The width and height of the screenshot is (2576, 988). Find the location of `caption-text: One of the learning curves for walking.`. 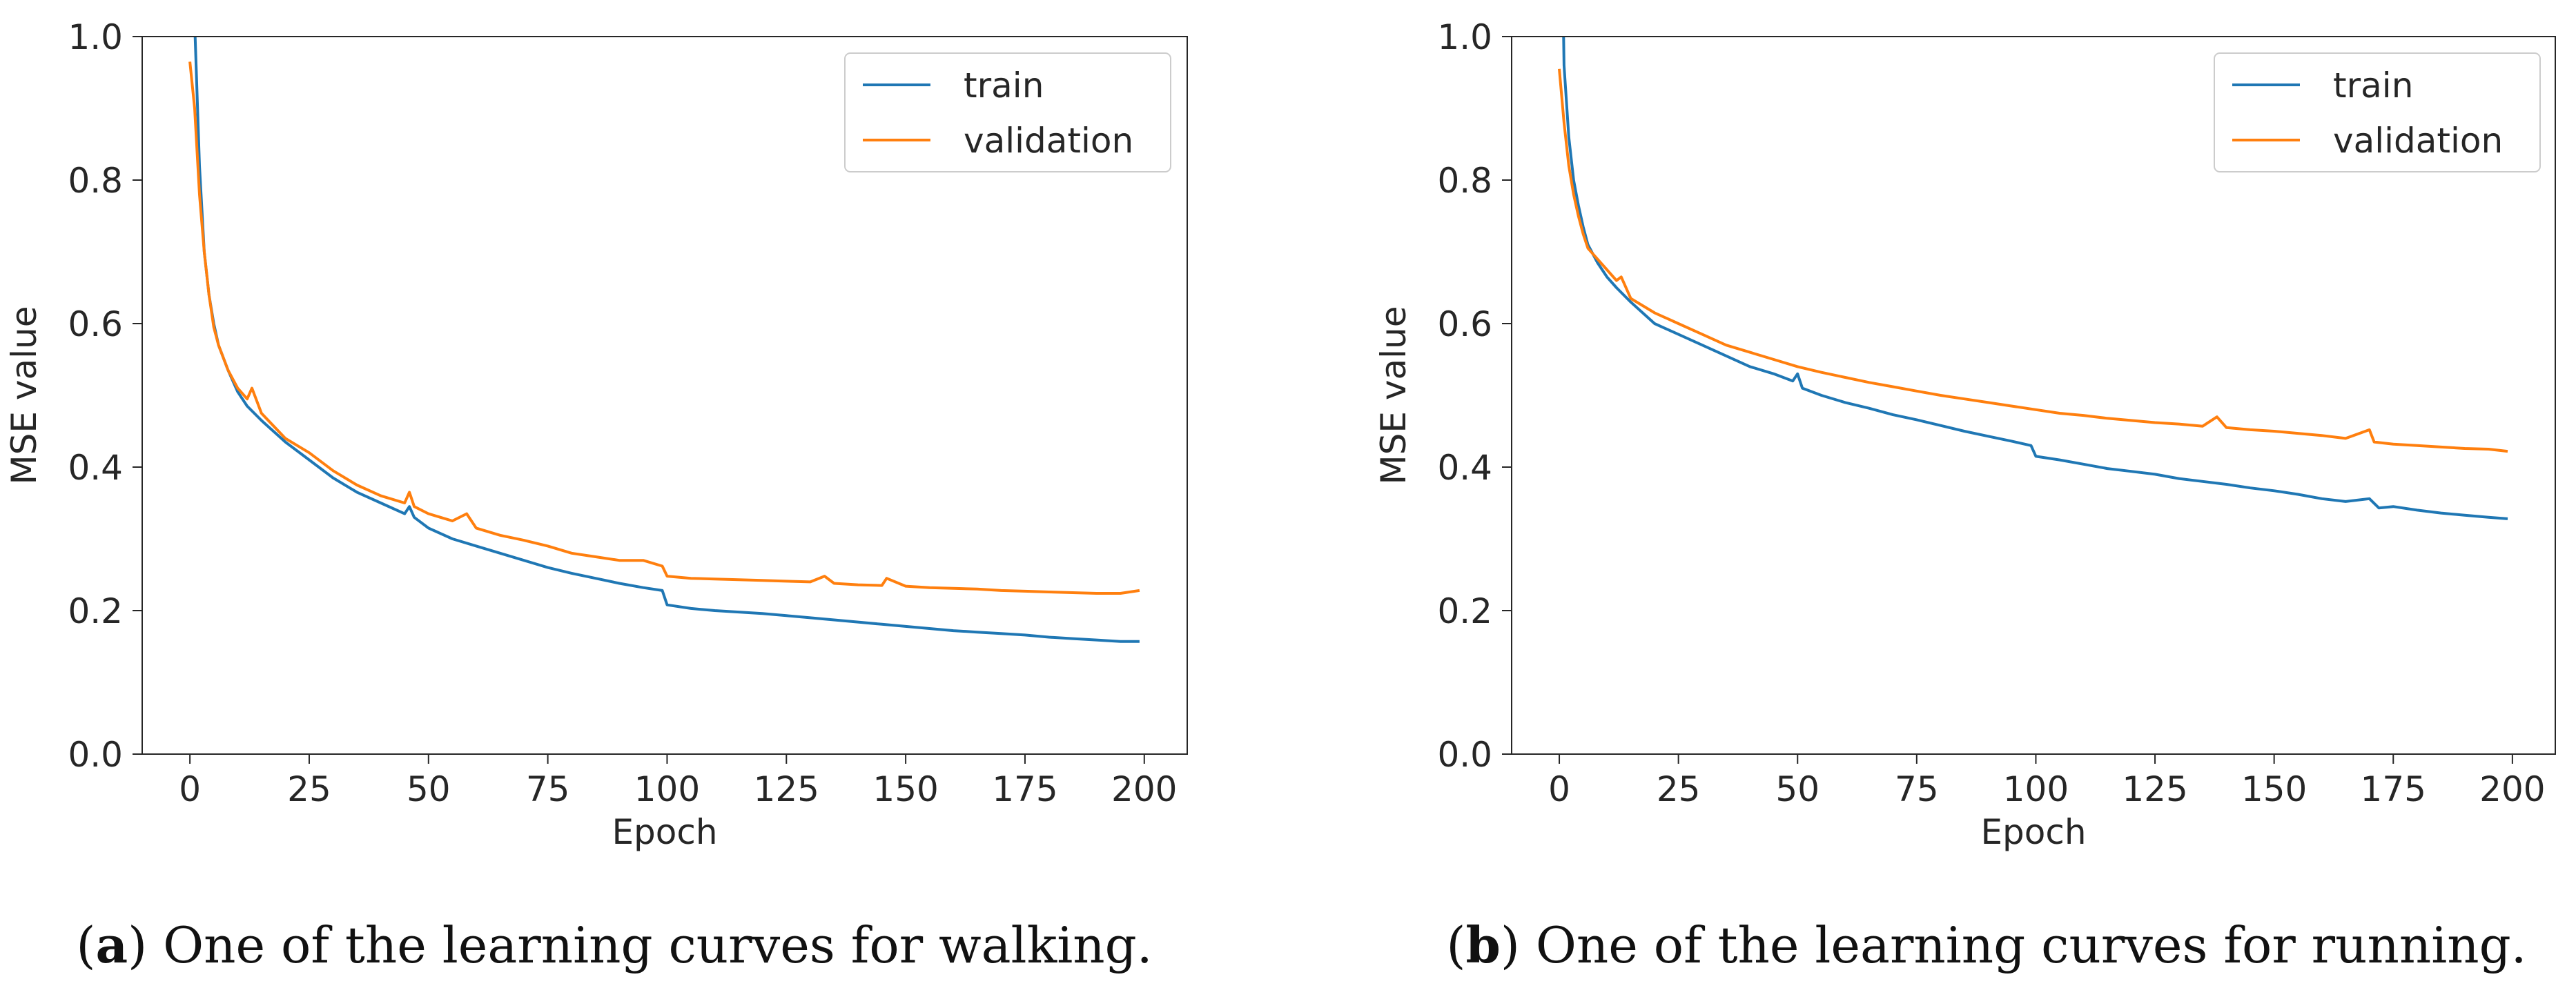

caption-text: One of the learning curves for walking. is located at coordinates (649, 945).